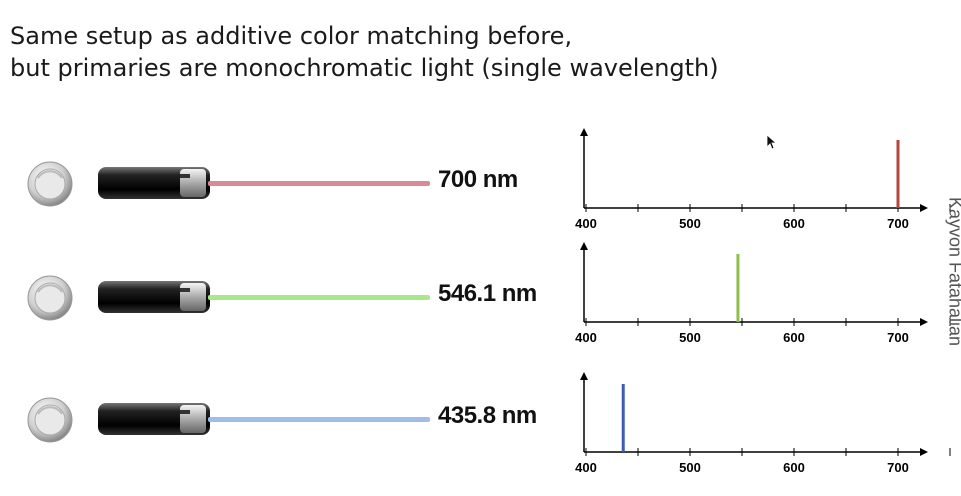  I want to click on spectrum-plot-2: 400 500 600 700, so click(759, 294).